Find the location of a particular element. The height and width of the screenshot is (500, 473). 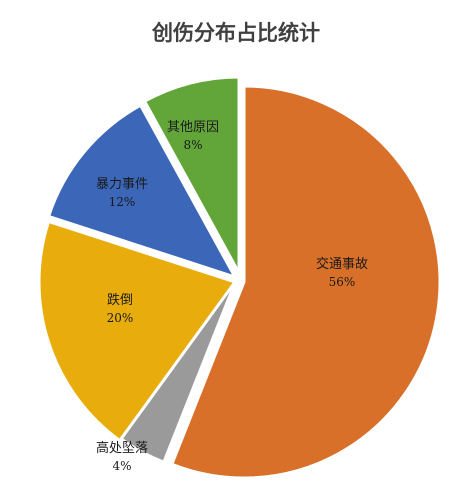

slice-label-name-0: 交通事故 is located at coordinates (342, 264).